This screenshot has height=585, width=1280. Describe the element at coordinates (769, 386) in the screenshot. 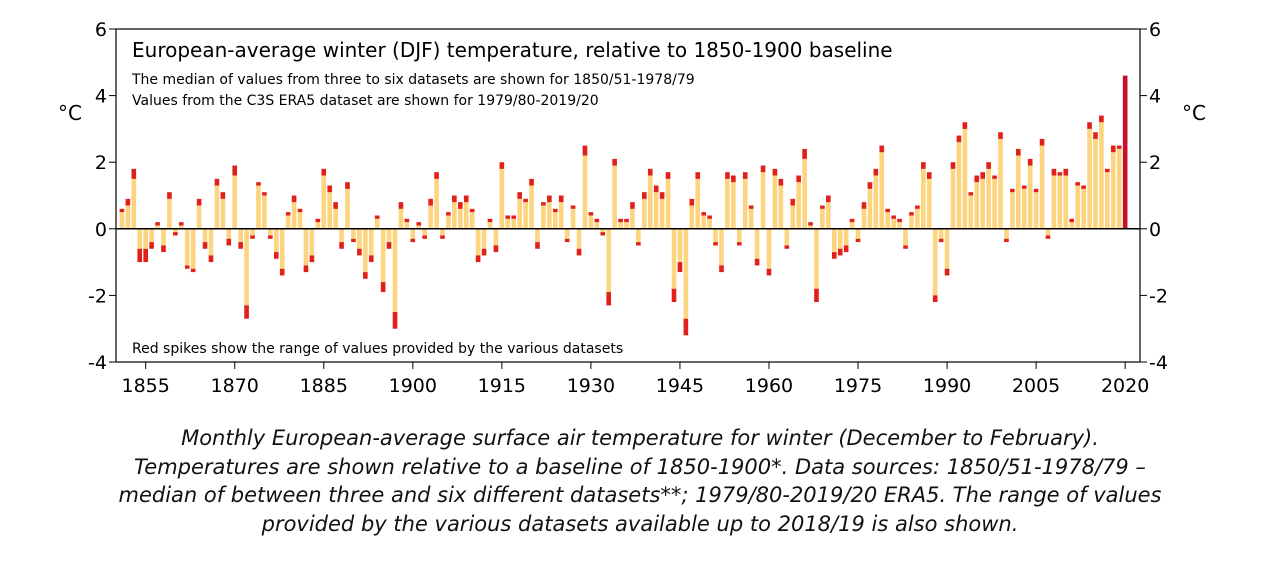

I see `x-tick-label: 1960` at that location.